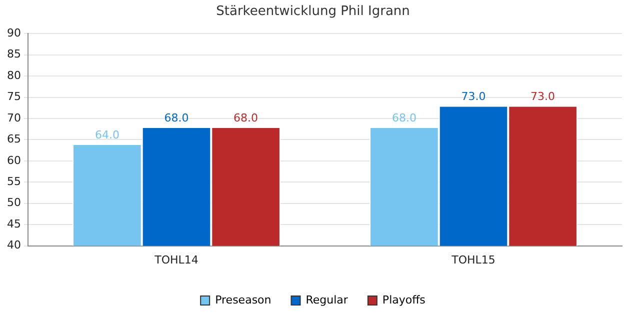  I want to click on y-tick-label: 90, so click(13, 33).